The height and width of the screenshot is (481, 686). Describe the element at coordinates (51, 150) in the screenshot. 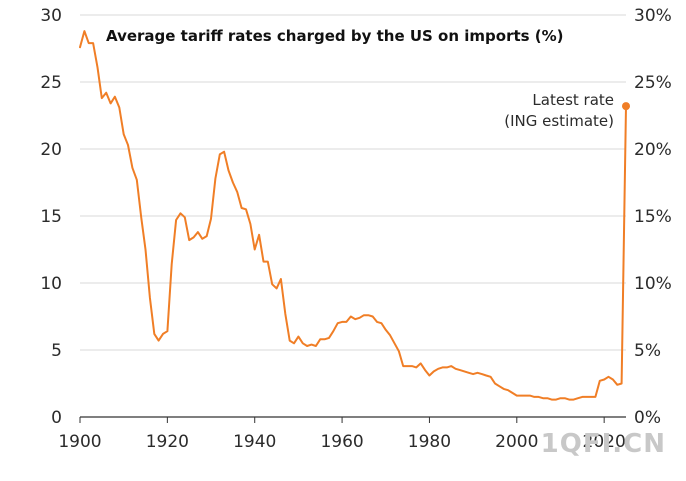

I see `y-tick-label-left: 20` at that location.